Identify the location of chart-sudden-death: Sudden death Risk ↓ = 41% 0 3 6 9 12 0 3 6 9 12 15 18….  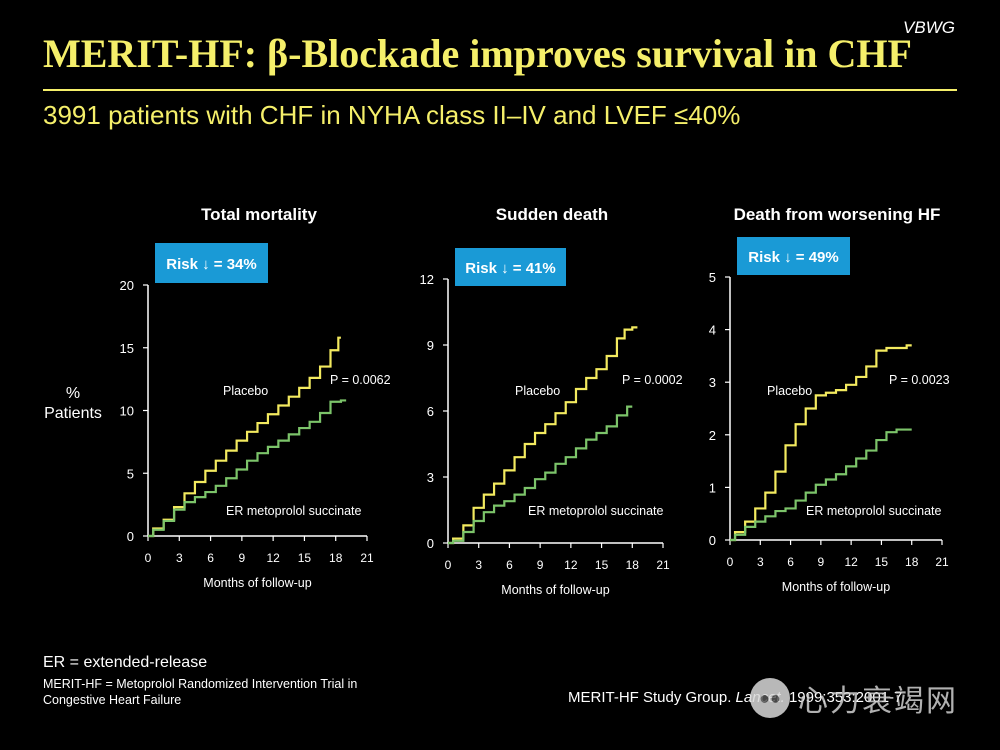
(551, 401).